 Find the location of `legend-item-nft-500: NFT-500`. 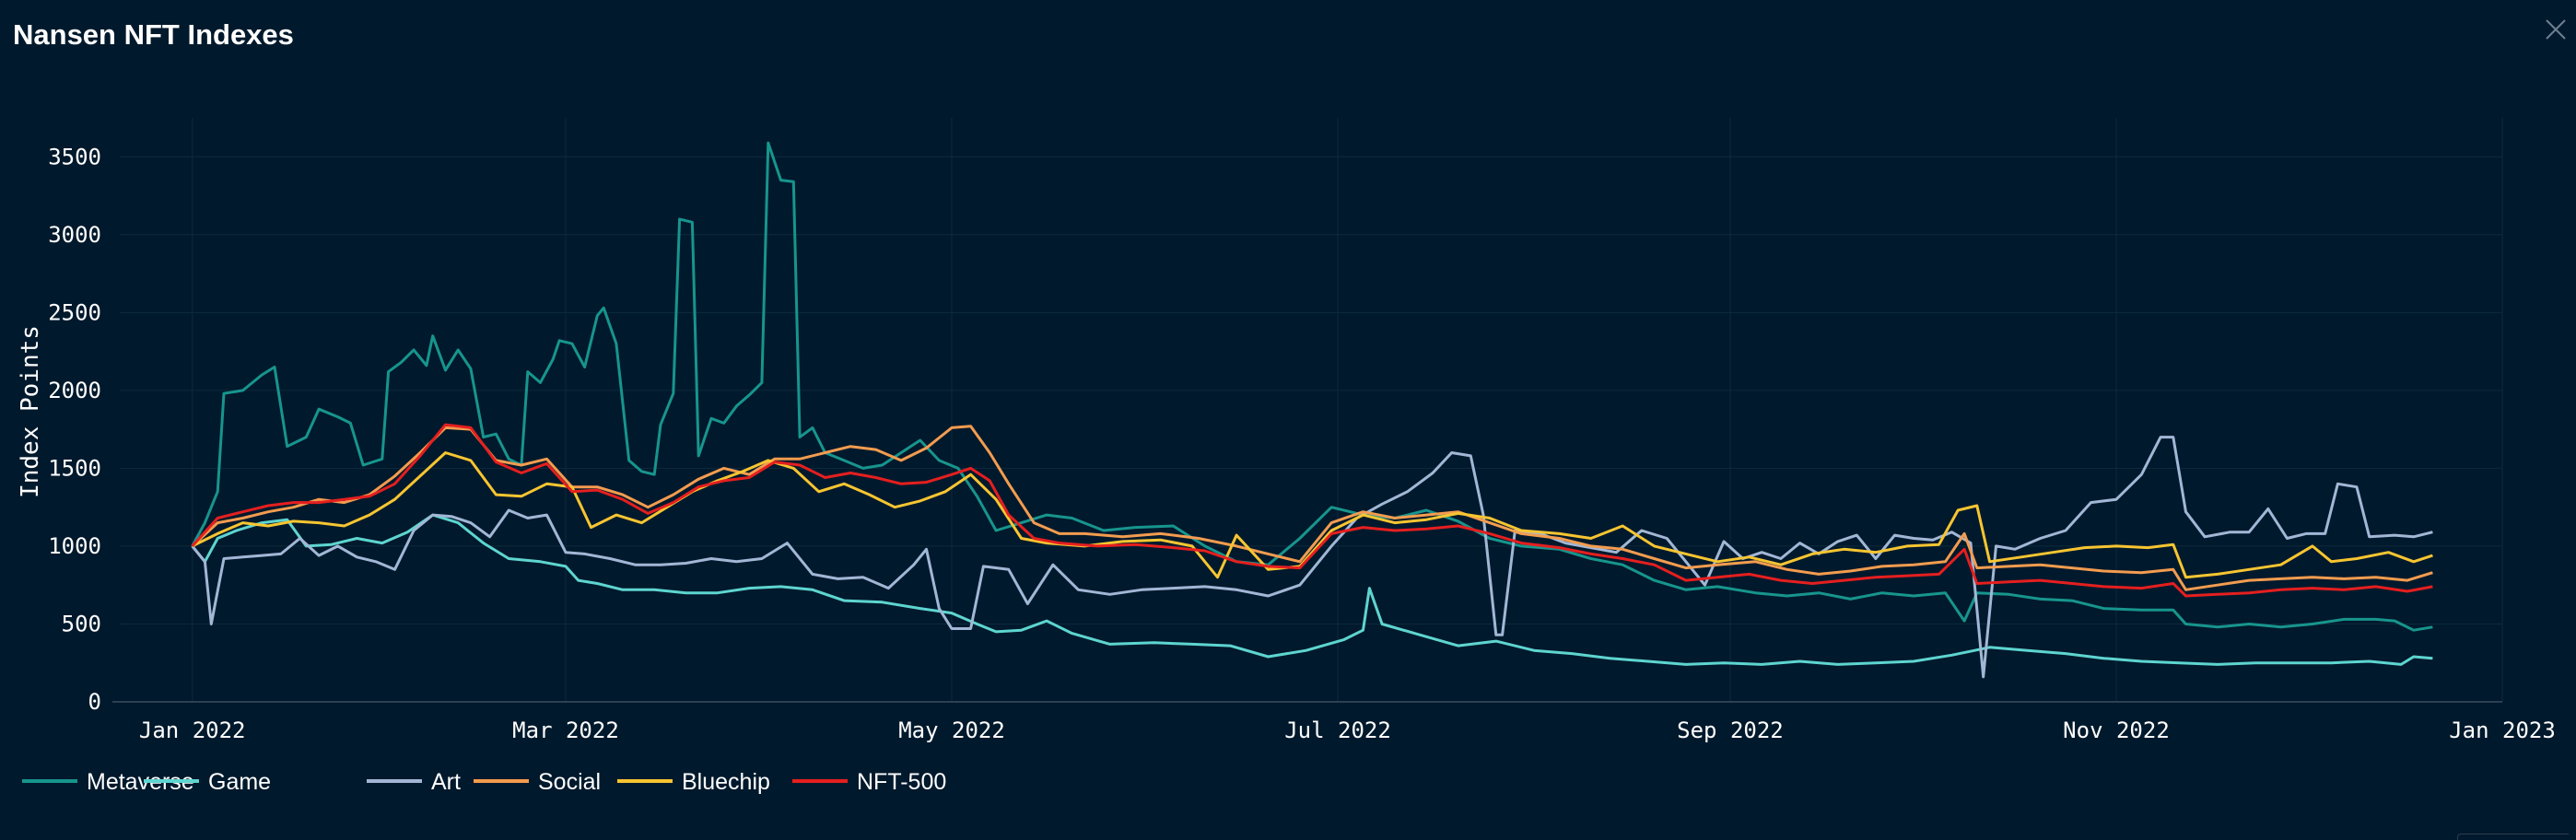

legend-item-nft-500: NFT-500 is located at coordinates (869, 782).